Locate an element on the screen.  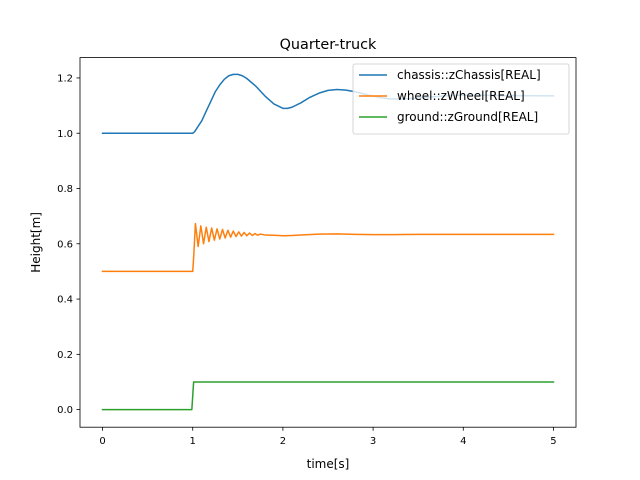
x-tick-label: 1 is located at coordinates (193, 441).